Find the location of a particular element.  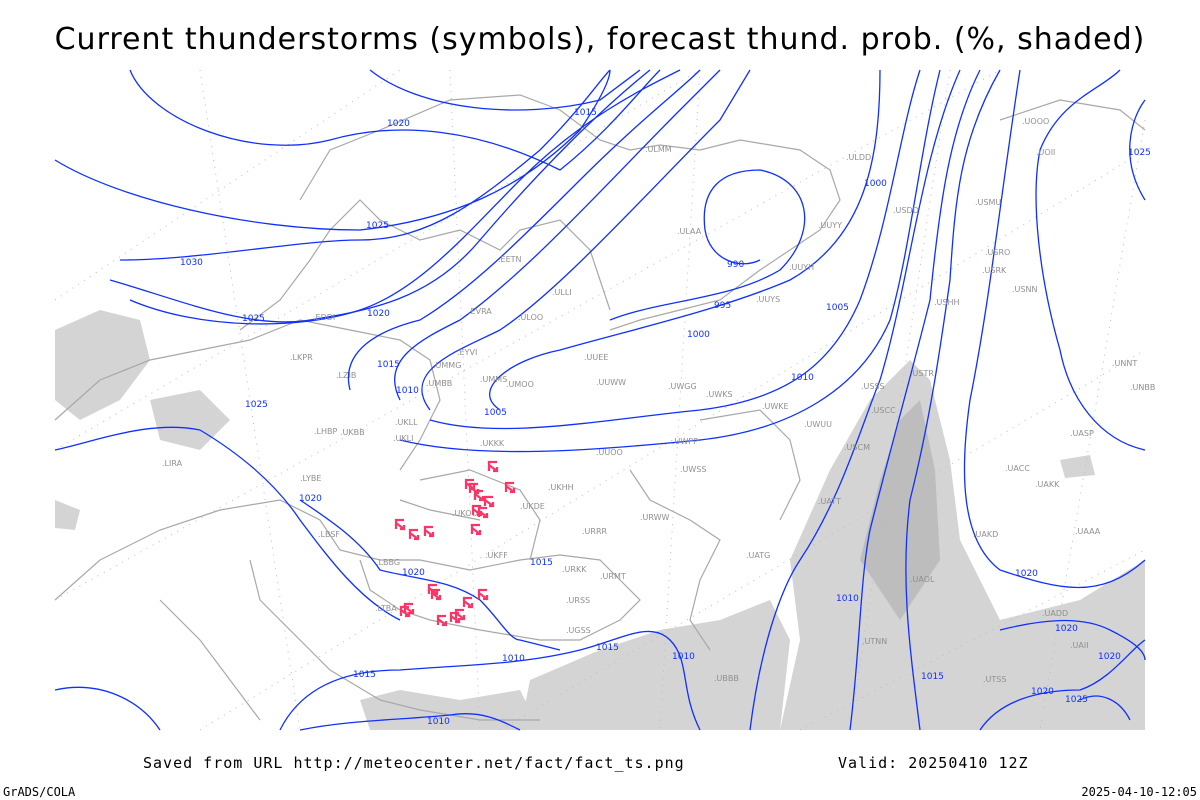

station-label: .UKKK is located at coordinates (492, 443).